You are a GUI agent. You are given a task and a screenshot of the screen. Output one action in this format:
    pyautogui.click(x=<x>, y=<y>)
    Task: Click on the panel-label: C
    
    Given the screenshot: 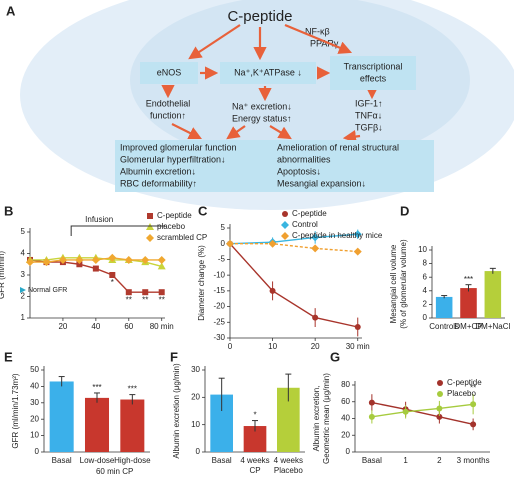 What is the action you would take?
    pyautogui.click(x=203, y=210)
    